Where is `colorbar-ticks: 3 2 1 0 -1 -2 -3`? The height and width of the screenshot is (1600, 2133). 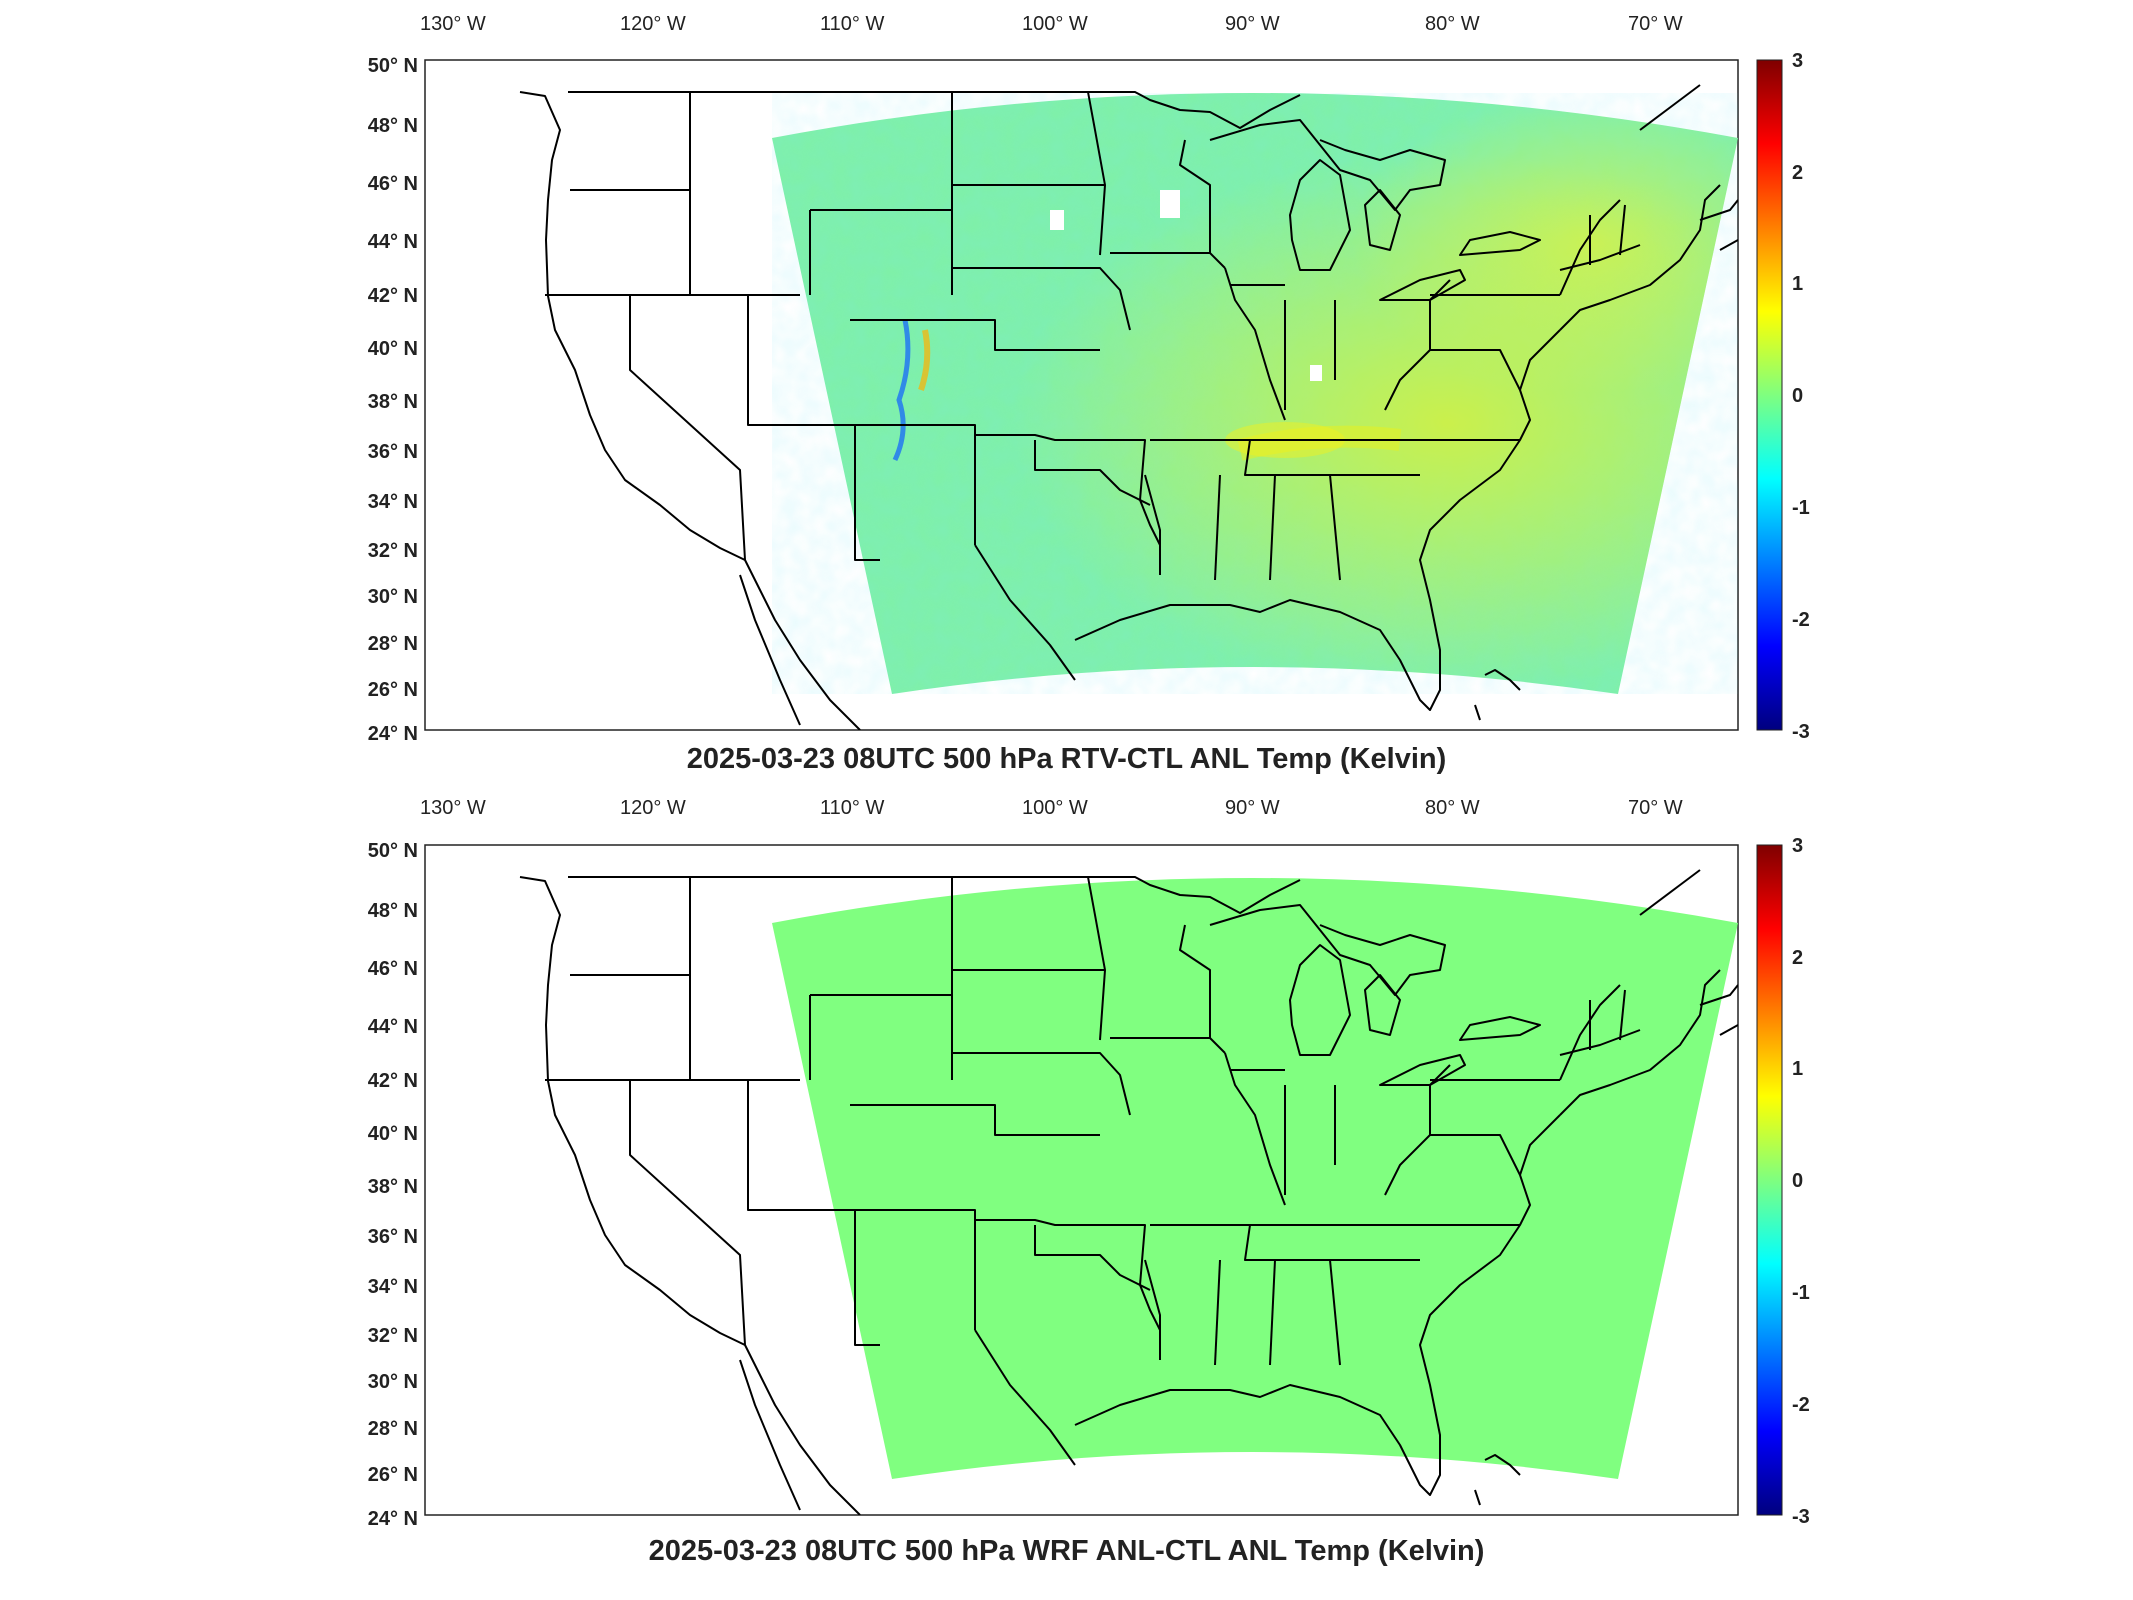 colorbar-ticks: 3 2 1 0 -1 -2 -3 is located at coordinates (1801, 396).